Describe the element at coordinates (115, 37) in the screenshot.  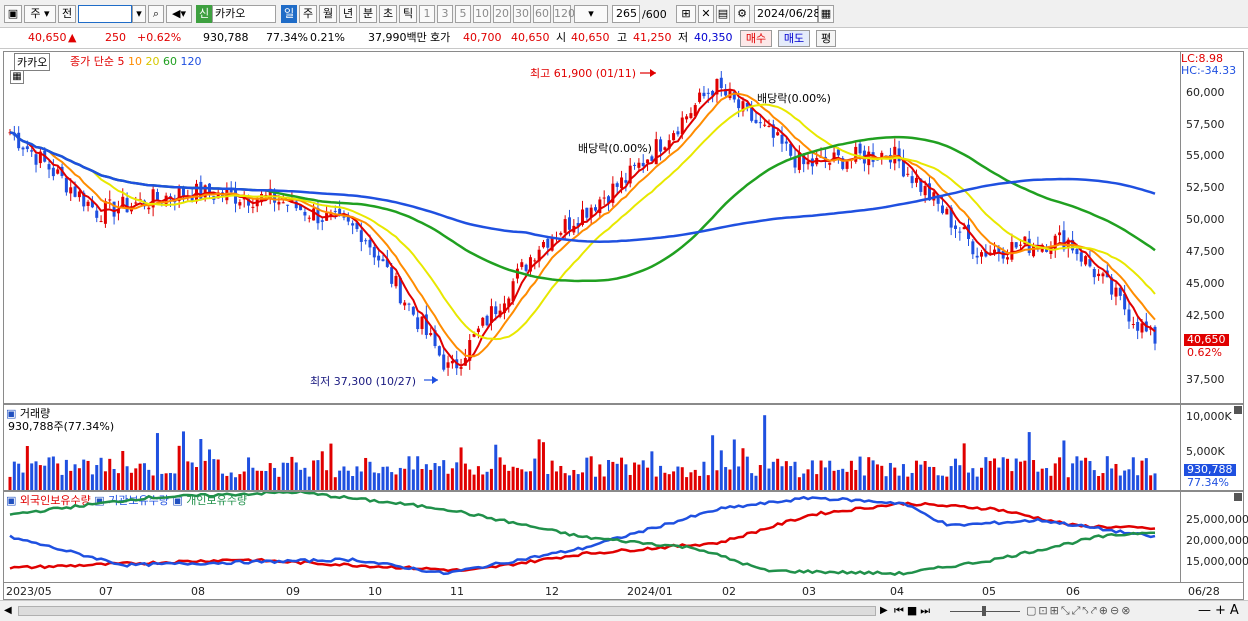
I see `price-change: 250` at that location.